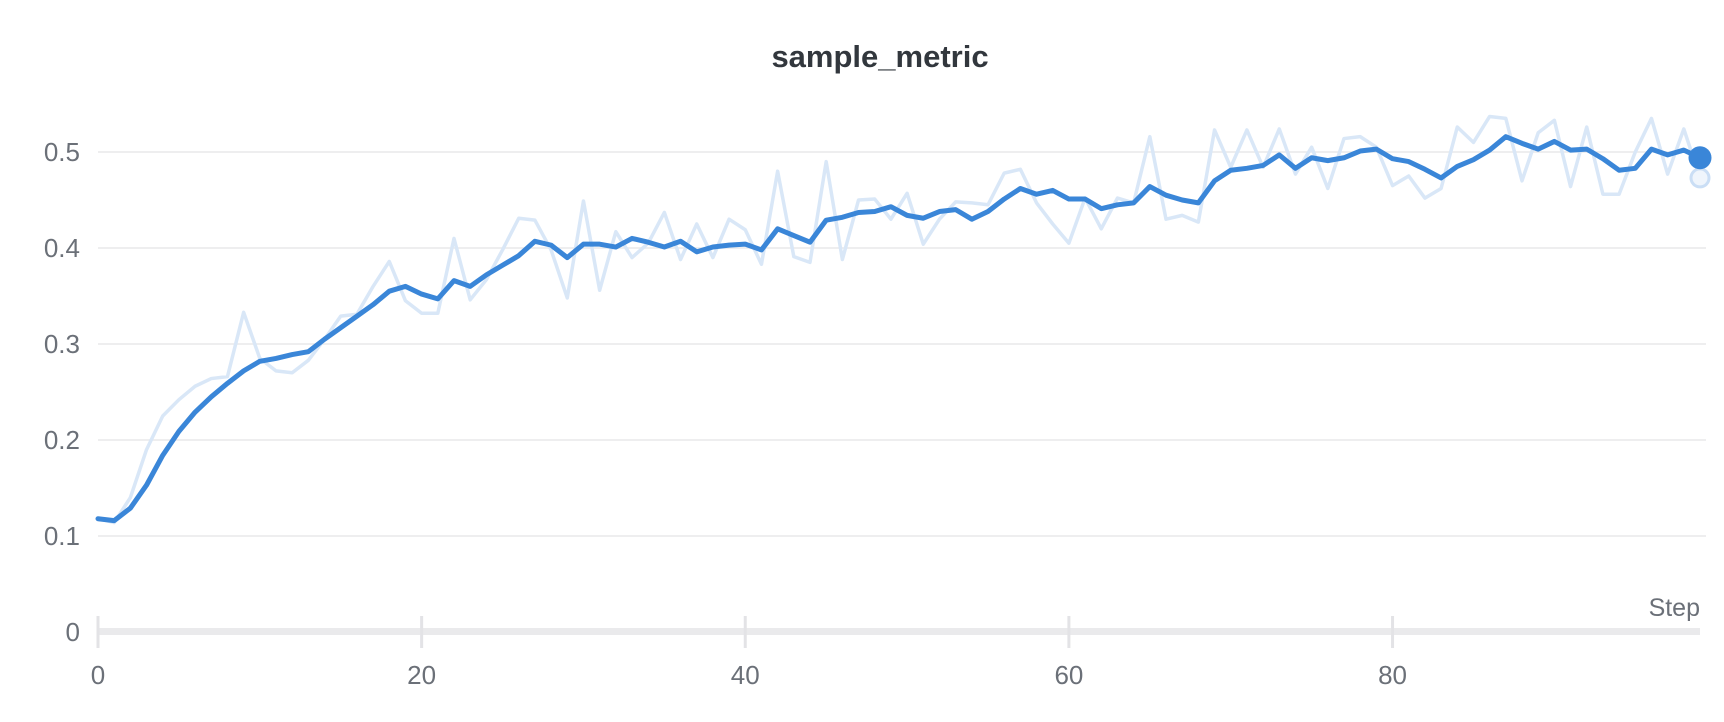 This screenshot has height=722, width=1724. I want to click on x-axis-tick-labels: 0 20 40 60 80, so click(749, 675).